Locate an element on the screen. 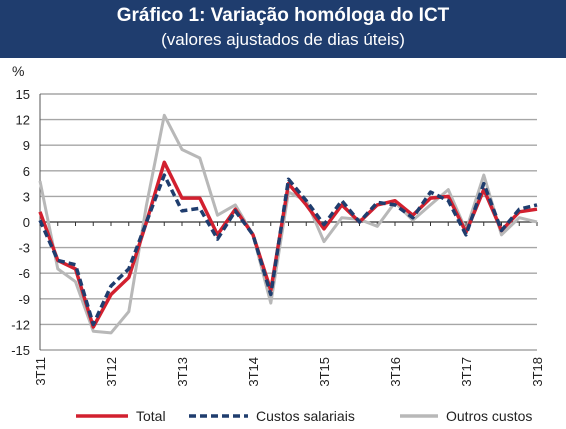 This screenshot has height=429, width=566. chart-subtitle: (valores ajustados de dias úteis) is located at coordinates (283, 39).